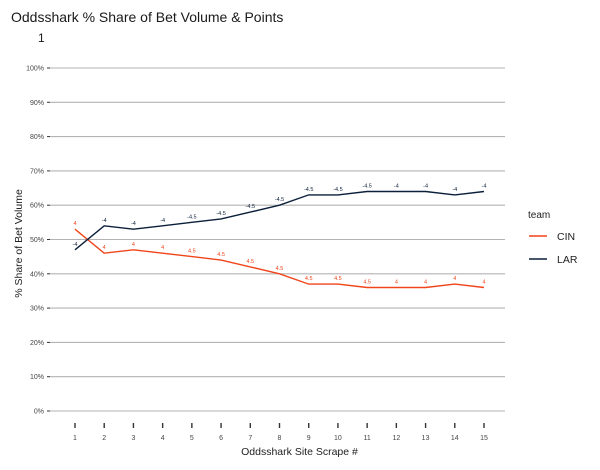 Image resolution: width=600 pixels, height=470 pixels. What do you see at coordinates (567, 260) in the screenshot?
I see `legend-label-lar: LAR` at bounding box center [567, 260].